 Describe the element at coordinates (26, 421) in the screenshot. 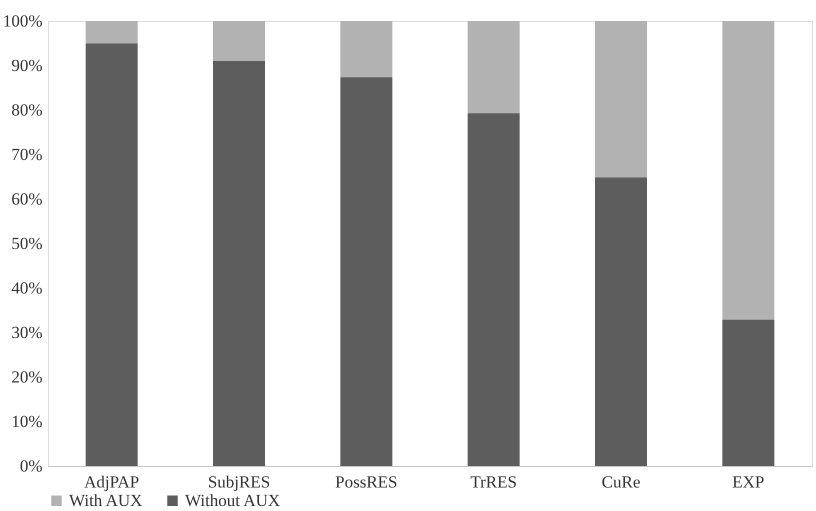

I see `y-tick-label: 10%` at that location.